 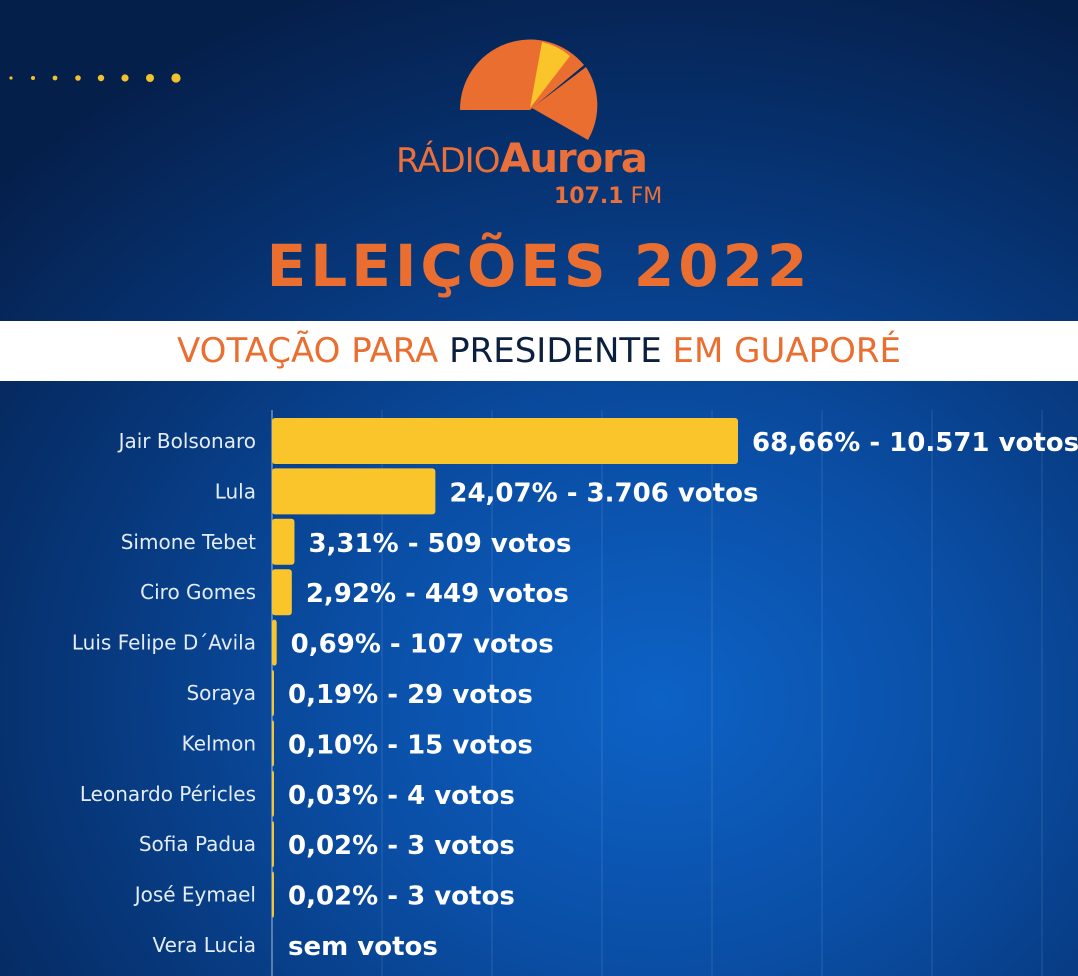 I want to click on data-label: 3,31% - 509 votos, so click(x=439, y=544).